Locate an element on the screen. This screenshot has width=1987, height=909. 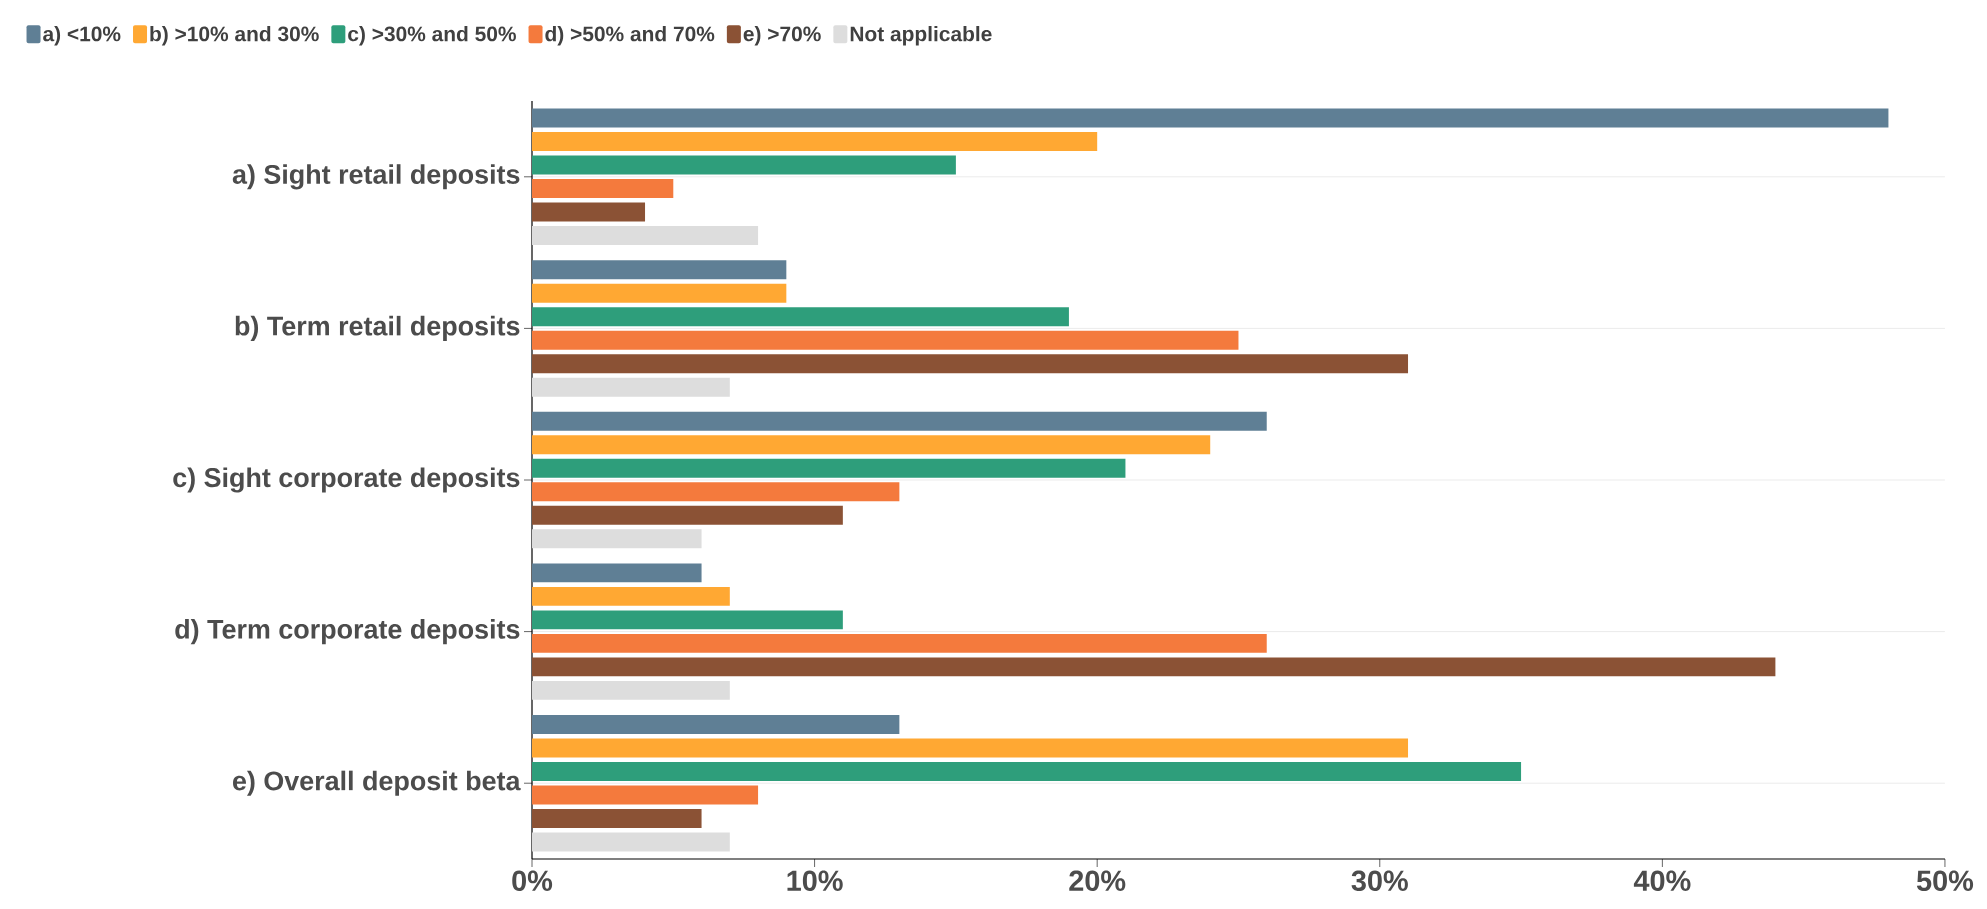
legend-label: a) <10% is located at coordinates (82, 35).